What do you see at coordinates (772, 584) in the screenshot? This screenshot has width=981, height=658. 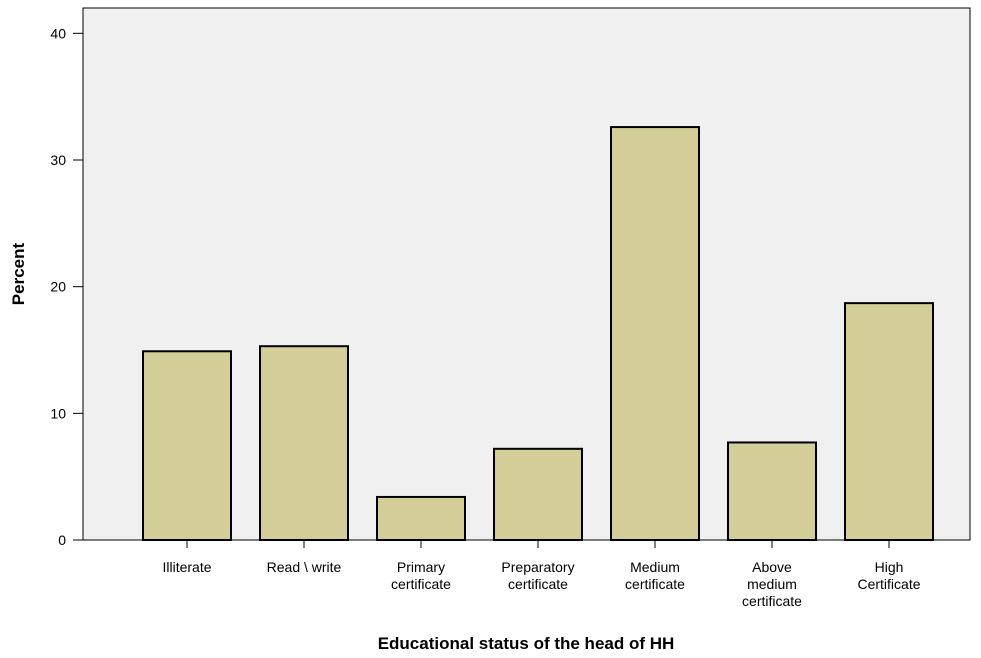 I see `x-tick-label: Above medium certificate` at bounding box center [772, 584].